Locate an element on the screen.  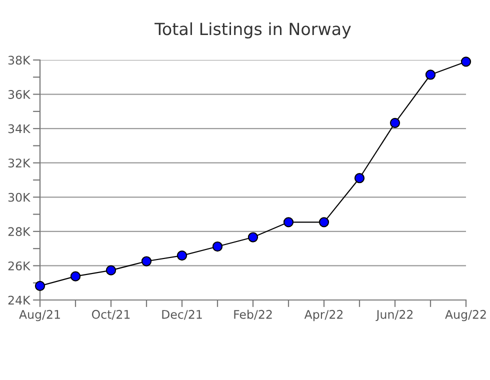
x-tick-label: Apr/22 is located at coordinates (323, 316).